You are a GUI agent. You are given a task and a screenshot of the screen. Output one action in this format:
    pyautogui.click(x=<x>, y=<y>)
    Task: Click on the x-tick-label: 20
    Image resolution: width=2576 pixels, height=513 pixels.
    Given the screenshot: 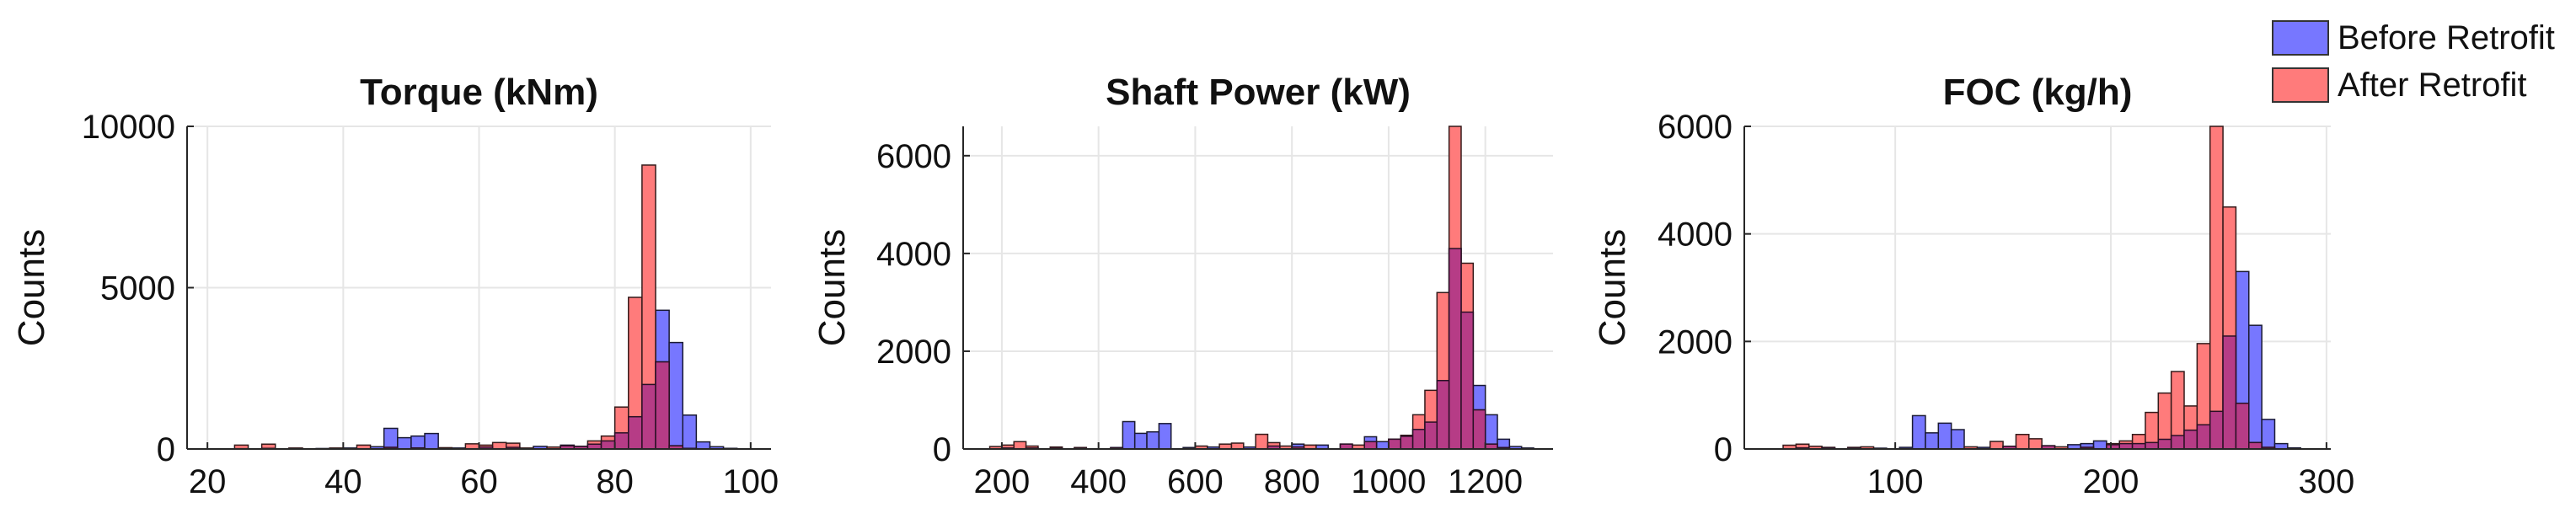 What is the action you would take?
    pyautogui.click(x=208, y=481)
    